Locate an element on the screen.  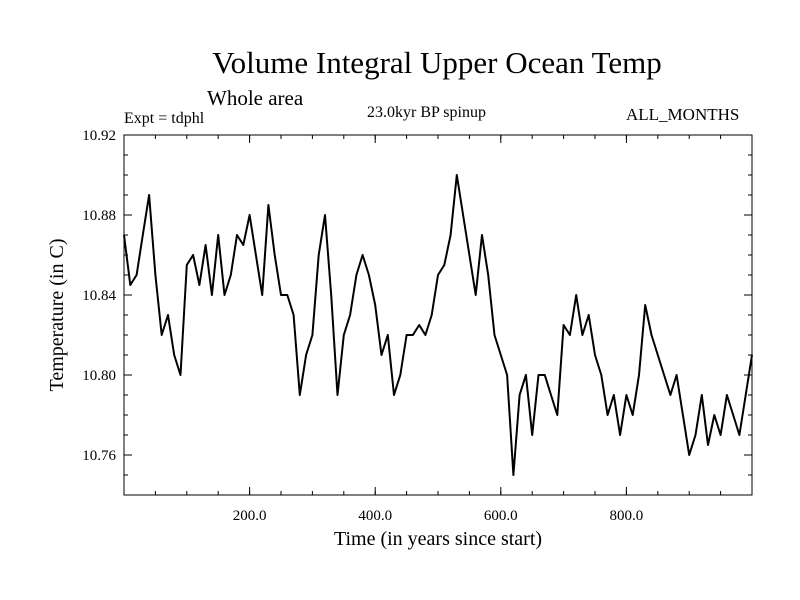
spinup-label: 23.0kyr BP spinup is located at coordinates (426, 112).